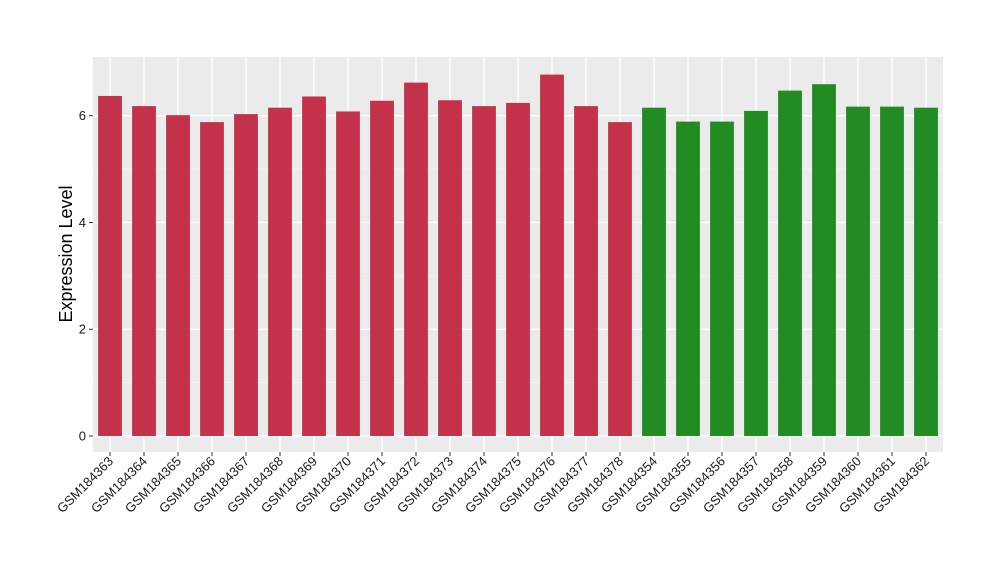 Image resolution: width=1000 pixels, height=580 pixels. What do you see at coordinates (82, 329) in the screenshot?
I see `y-tick-label: 2` at bounding box center [82, 329].